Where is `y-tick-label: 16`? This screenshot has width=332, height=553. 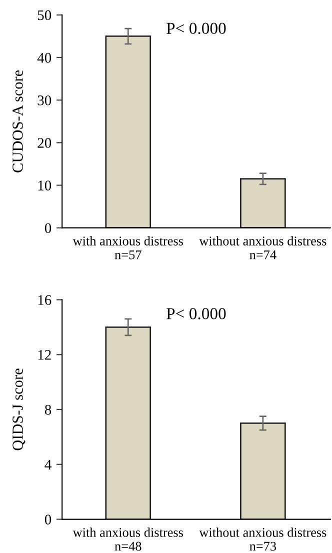 y-tick-label: 16 is located at coordinates (45, 300).